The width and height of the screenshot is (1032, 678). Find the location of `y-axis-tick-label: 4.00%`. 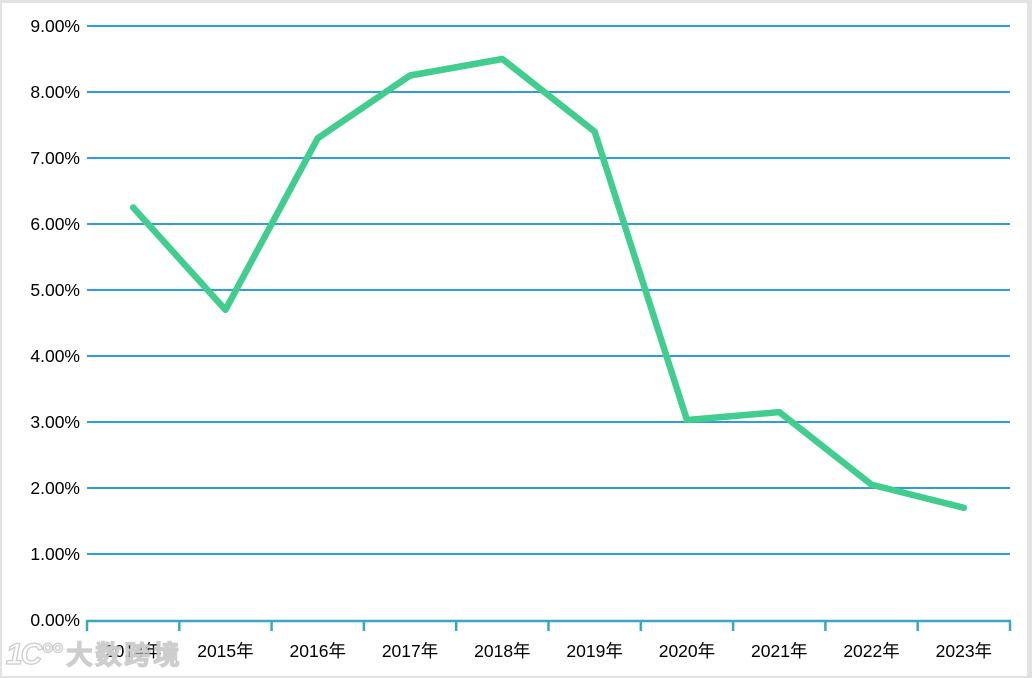

y-axis-tick-label: 4.00% is located at coordinates (55, 356).